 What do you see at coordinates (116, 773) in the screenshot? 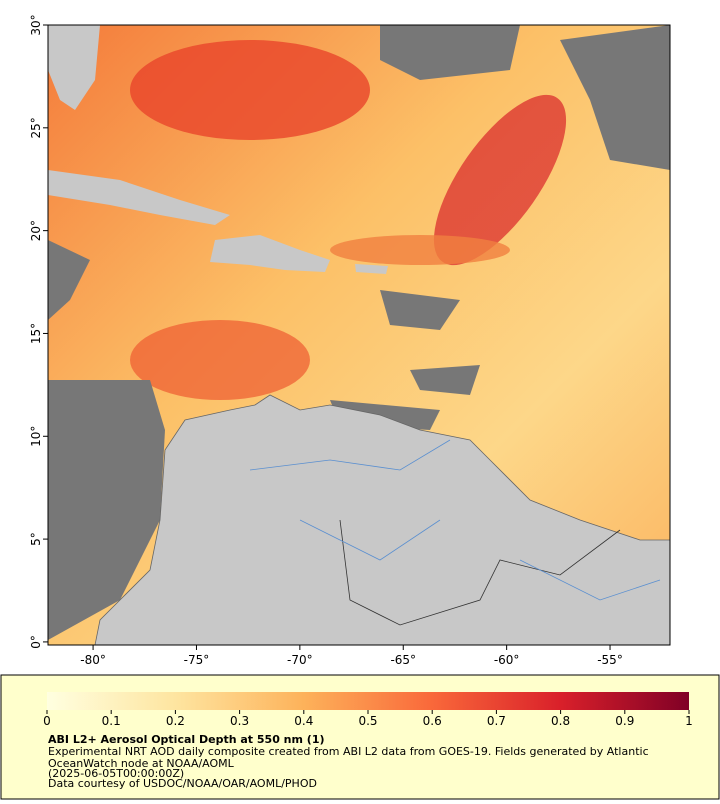
I see `description-line: (2025-06-05T00:00:00Z)` at bounding box center [116, 773].